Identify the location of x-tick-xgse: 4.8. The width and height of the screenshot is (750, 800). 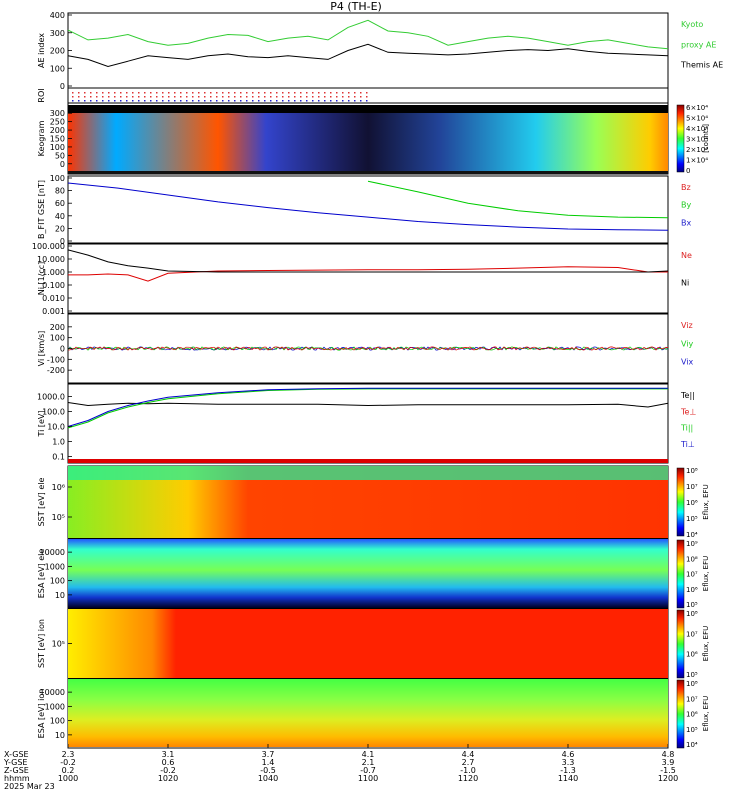
(668, 754).